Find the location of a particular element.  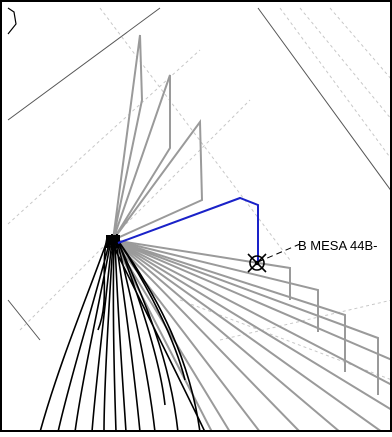

selected-track is located at coordinates (188, 229).